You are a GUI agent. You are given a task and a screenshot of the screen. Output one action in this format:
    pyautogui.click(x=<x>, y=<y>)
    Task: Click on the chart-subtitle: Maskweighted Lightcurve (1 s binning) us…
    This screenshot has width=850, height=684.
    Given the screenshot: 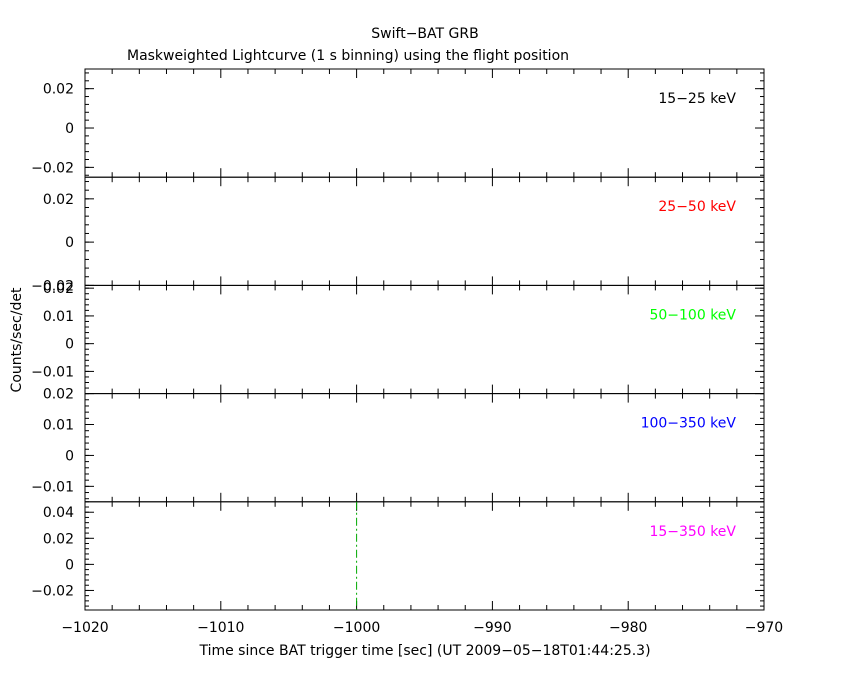 What is the action you would take?
    pyautogui.click(x=348, y=56)
    